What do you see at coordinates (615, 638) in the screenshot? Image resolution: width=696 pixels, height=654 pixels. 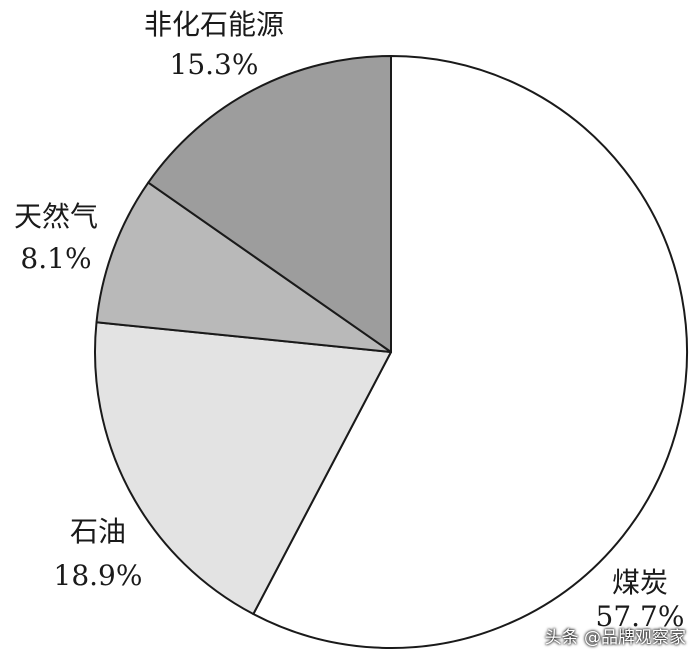 I see `watermark: 头条 @品牌观察家` at bounding box center [615, 638].